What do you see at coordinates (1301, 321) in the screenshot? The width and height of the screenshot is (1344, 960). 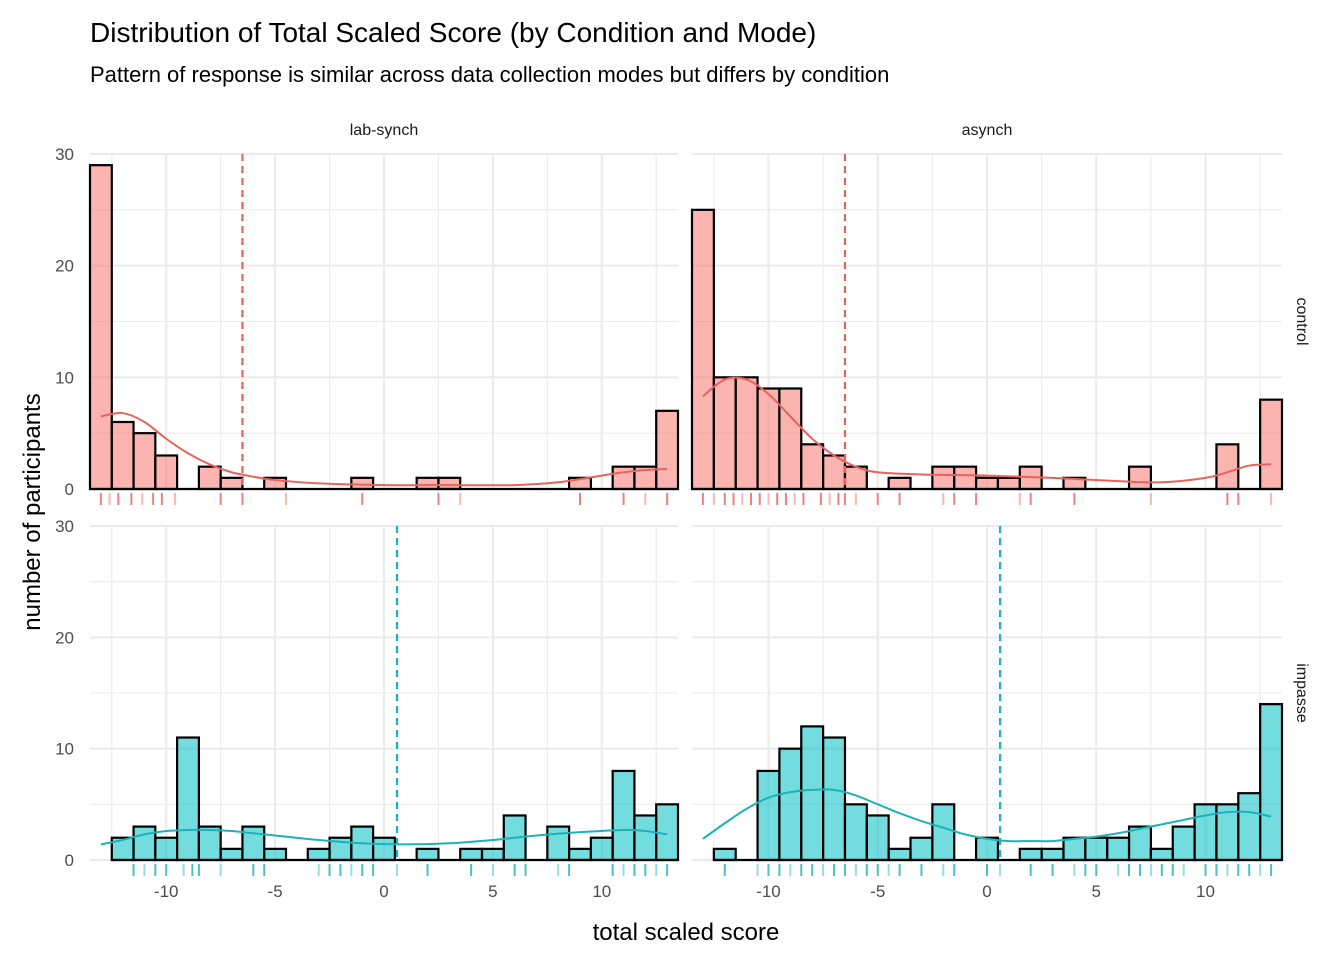 I see `row-facet-label: control` at bounding box center [1301, 321].